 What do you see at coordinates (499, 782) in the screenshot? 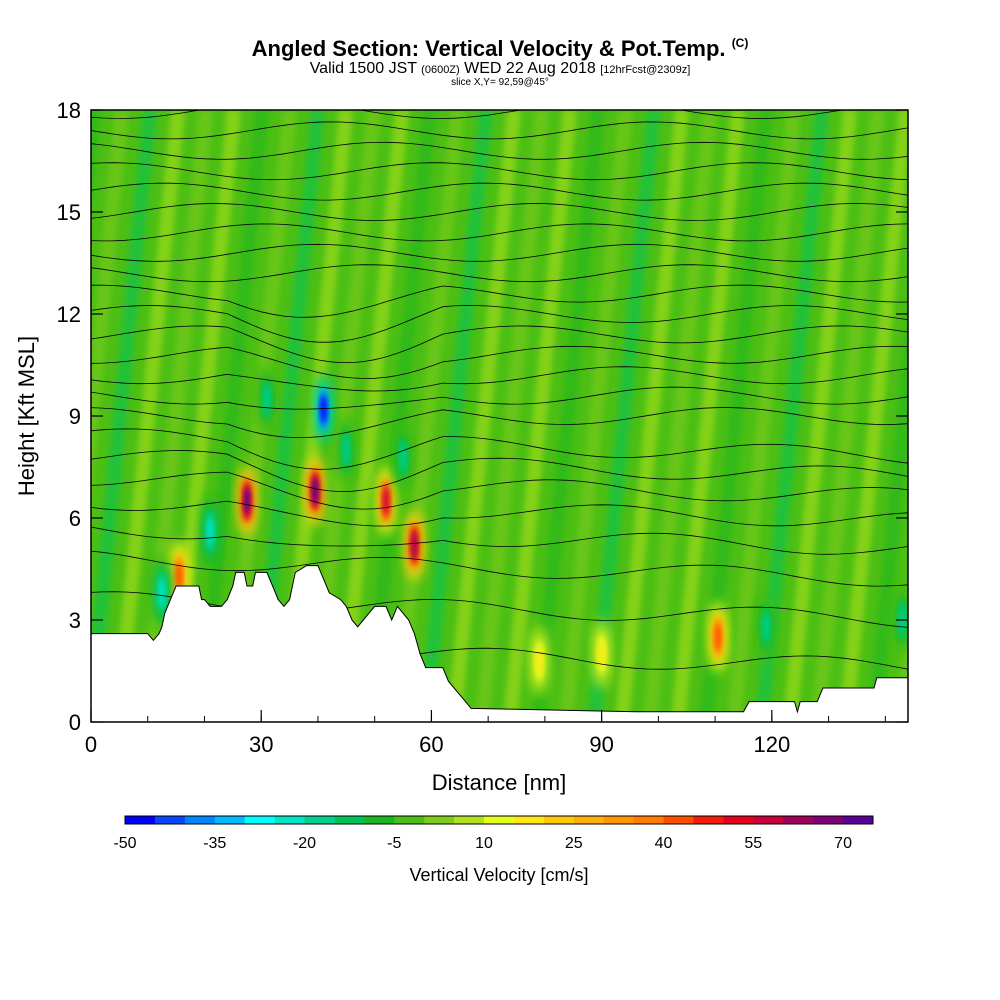
I see `x-axis-label: Distance [nm]` at bounding box center [499, 782].